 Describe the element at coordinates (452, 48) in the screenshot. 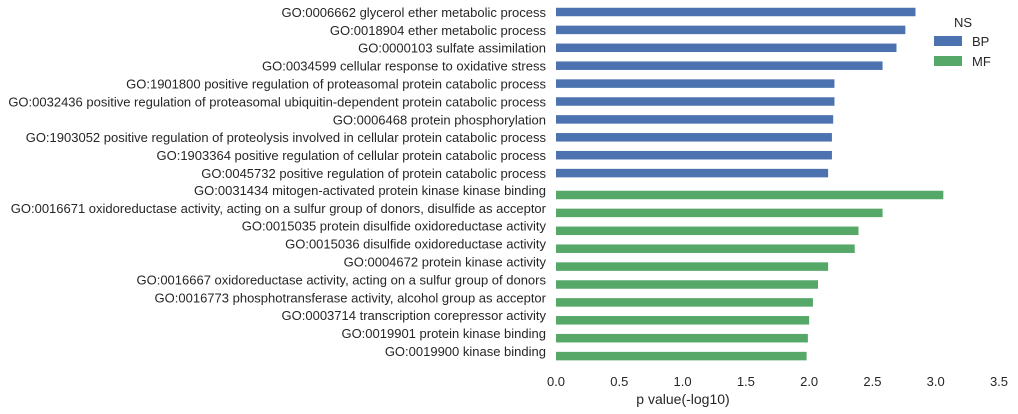

I see `category-label: GO:0000103 sulfate assimilation` at that location.